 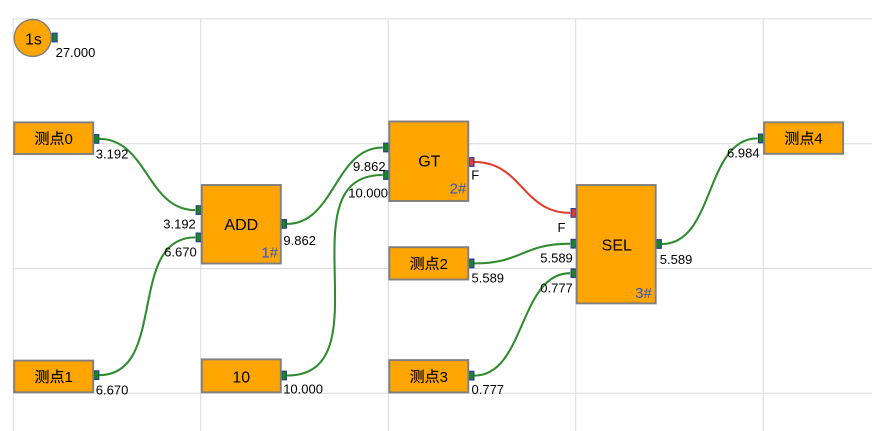 I want to click on svg-text: 4, so click(x=818, y=139).